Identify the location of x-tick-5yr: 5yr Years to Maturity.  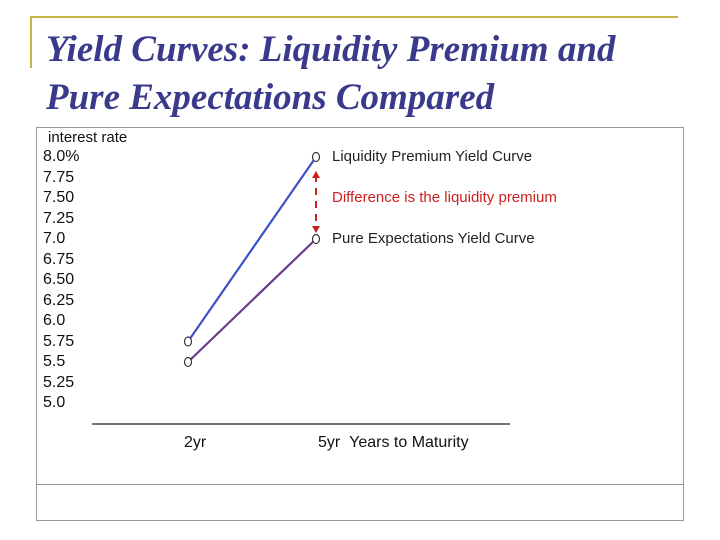
(393, 443).